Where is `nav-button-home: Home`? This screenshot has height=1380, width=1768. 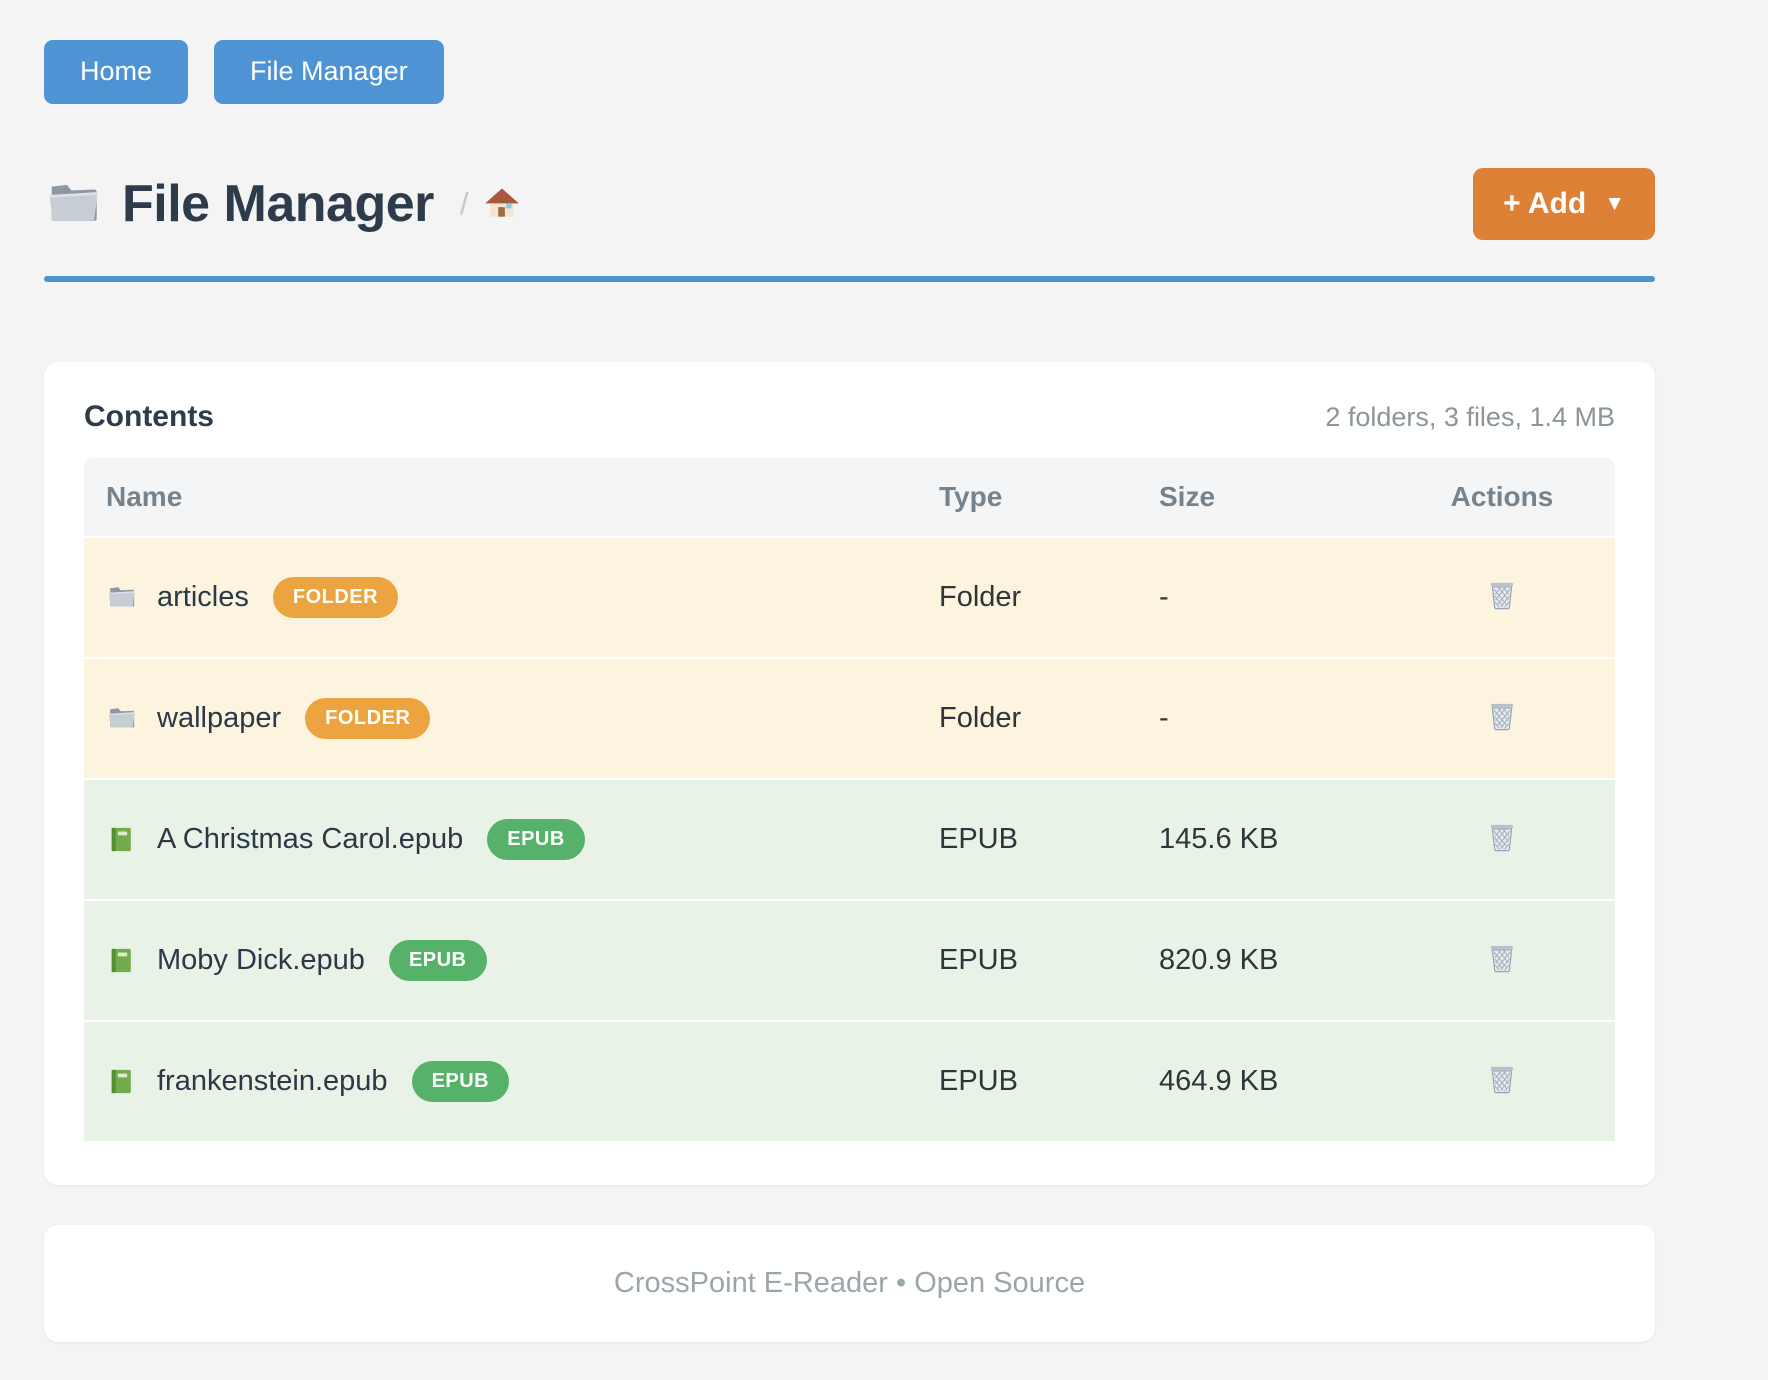
nav-button-home: Home is located at coordinates (116, 72).